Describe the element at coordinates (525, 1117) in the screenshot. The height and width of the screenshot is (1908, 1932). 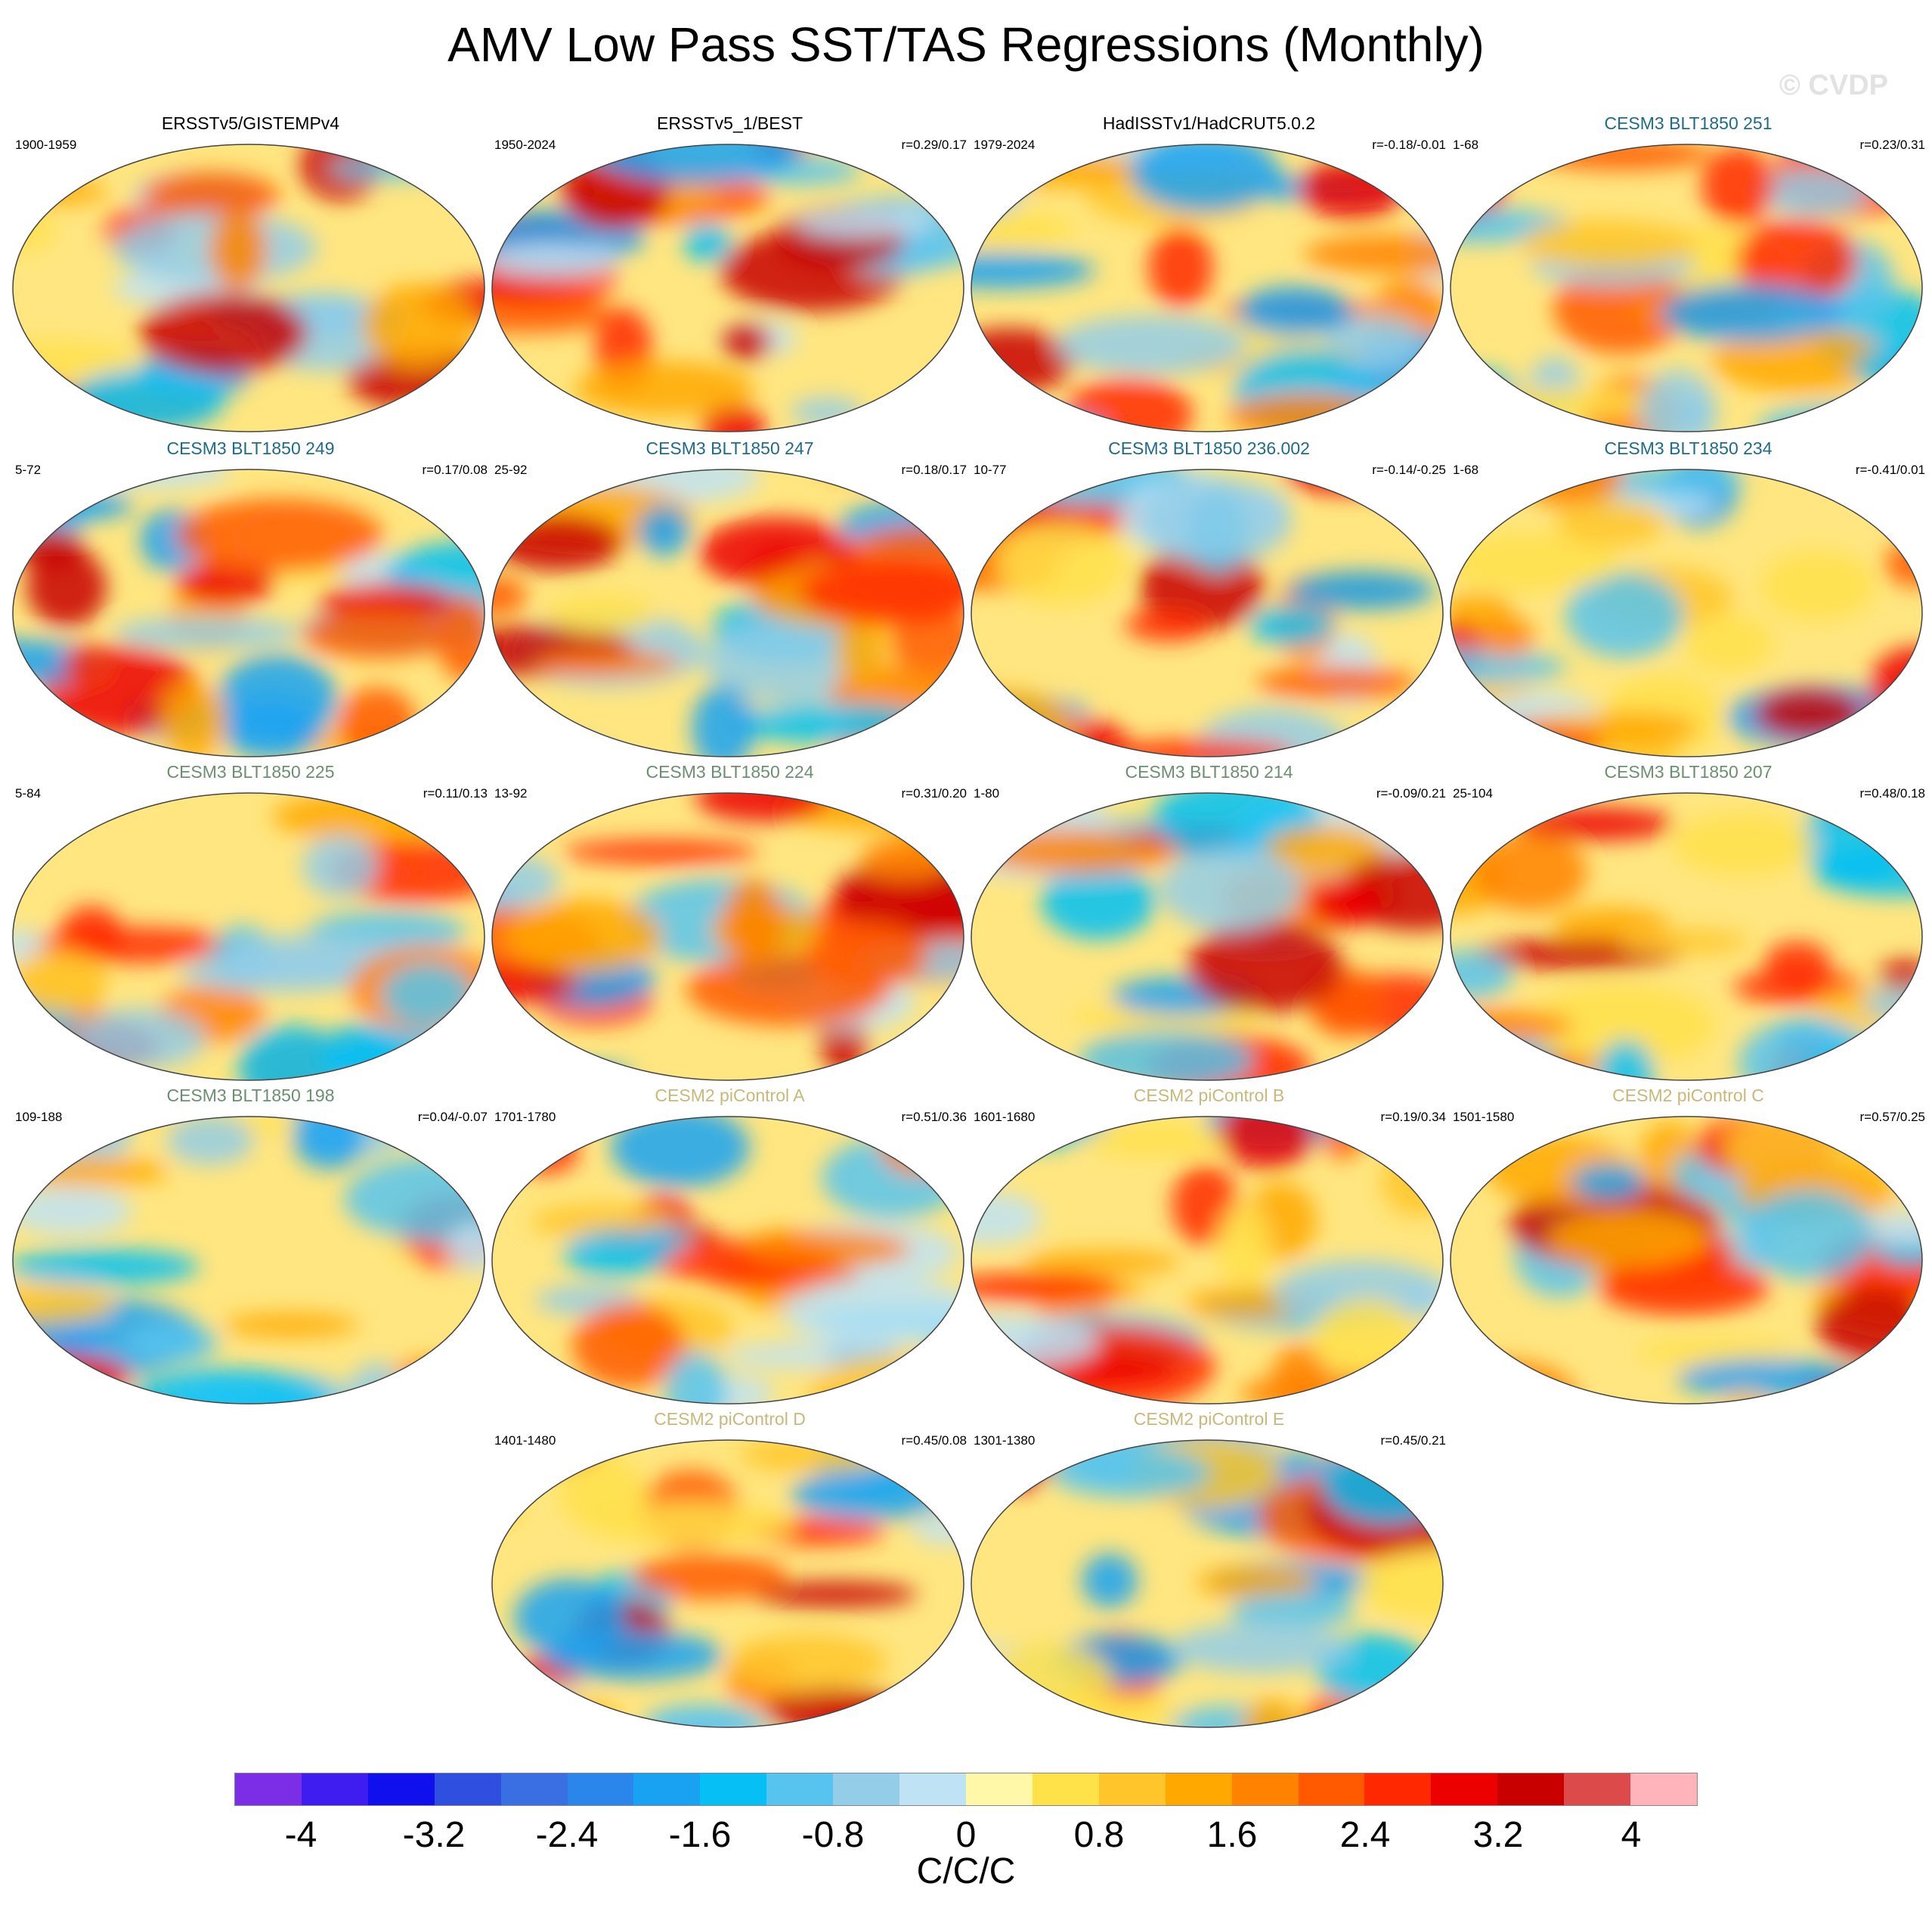
I see `panel-years: 1701-1780` at that location.